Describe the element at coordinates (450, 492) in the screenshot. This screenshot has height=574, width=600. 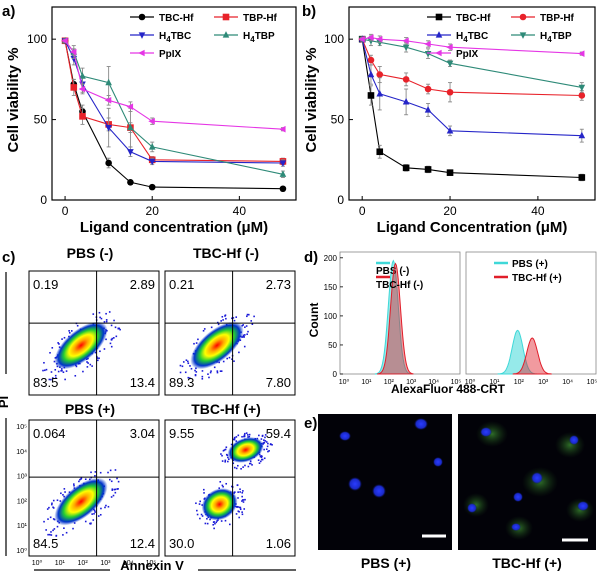
I see `panel-e: e) PBS (+) TBC-H` at that location.